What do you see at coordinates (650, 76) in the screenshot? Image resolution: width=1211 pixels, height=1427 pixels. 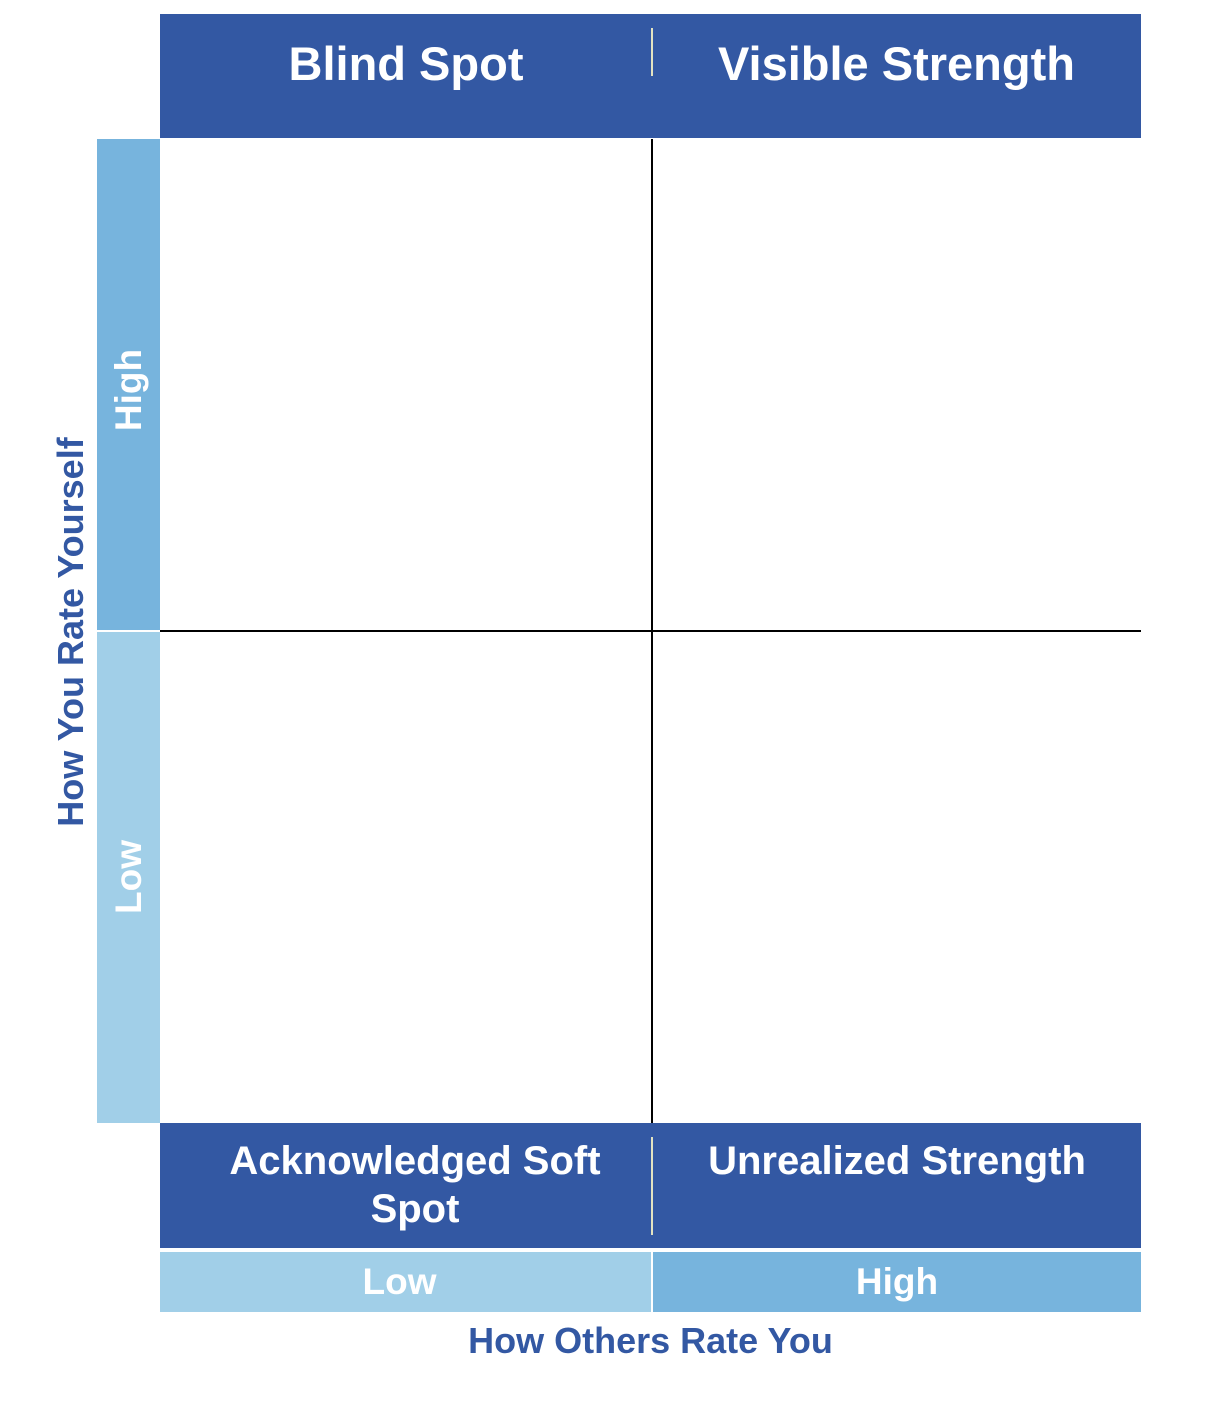 I see `top-header-band: Blind Spot Visible Strength` at bounding box center [650, 76].